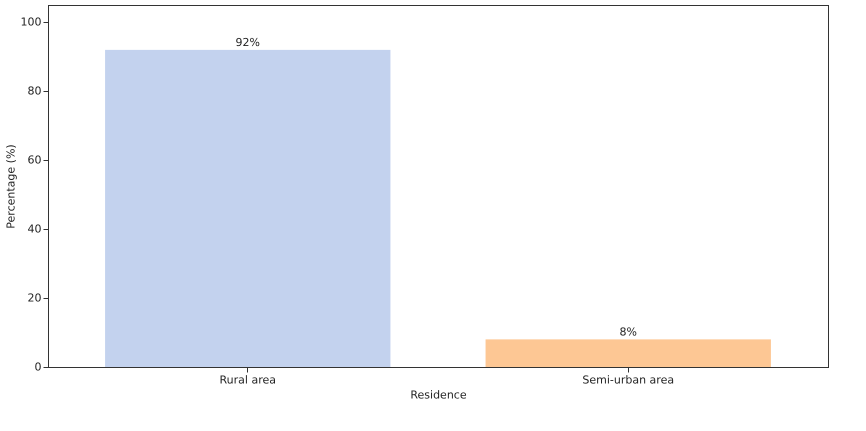 This screenshot has height=431, width=866. I want to click on y-tick-label: 40, so click(35, 229).